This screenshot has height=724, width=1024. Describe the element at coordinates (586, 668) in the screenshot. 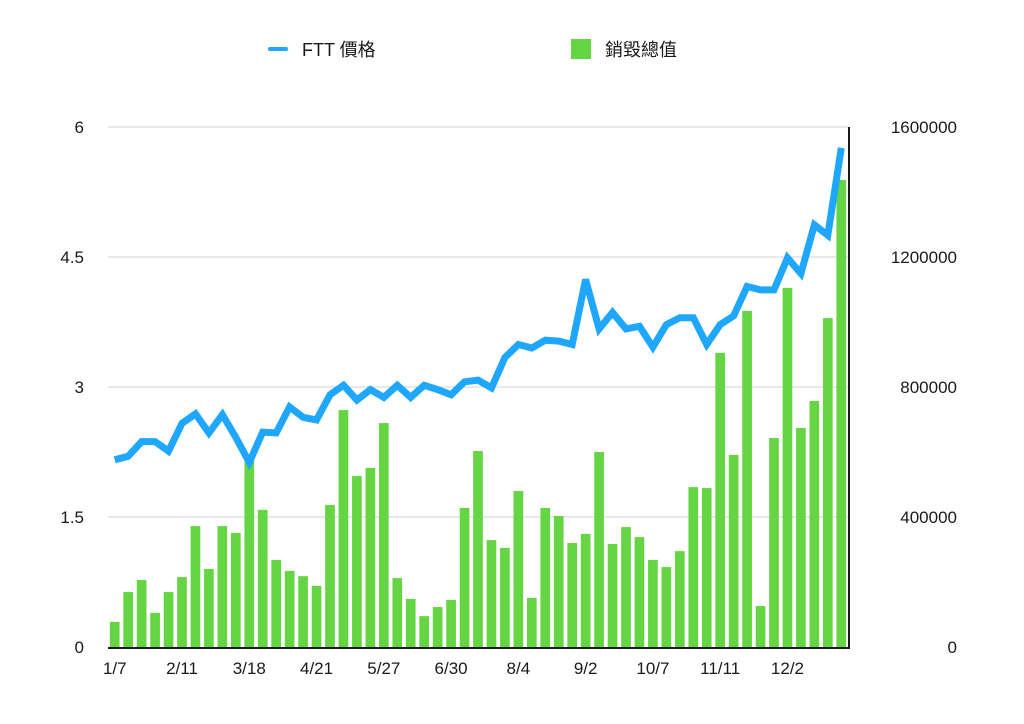

I see `x-axis-tick-label: 9/2` at that location.